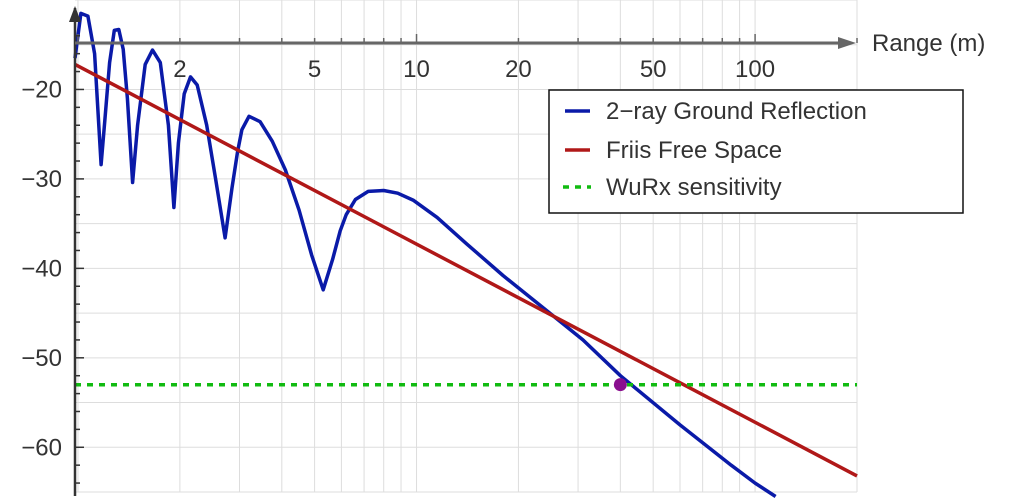  Describe the element at coordinates (847, 43) in the screenshot. I see `x-axis-arrowhead` at that location.